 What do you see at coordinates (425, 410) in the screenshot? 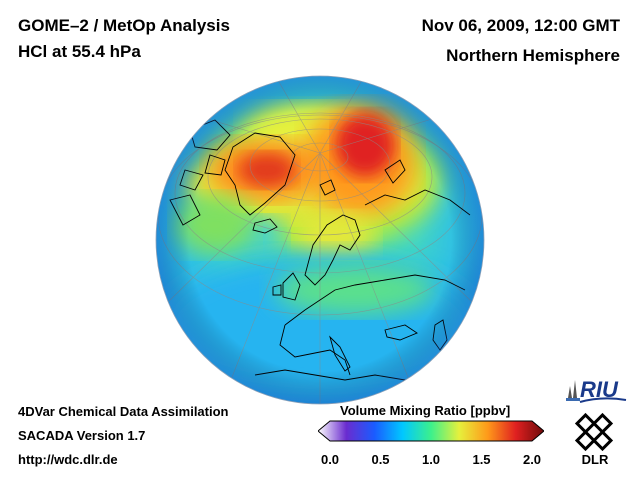
I see `colorbar-label: Volume Mixing Ratio [ppbv]` at bounding box center [425, 410].